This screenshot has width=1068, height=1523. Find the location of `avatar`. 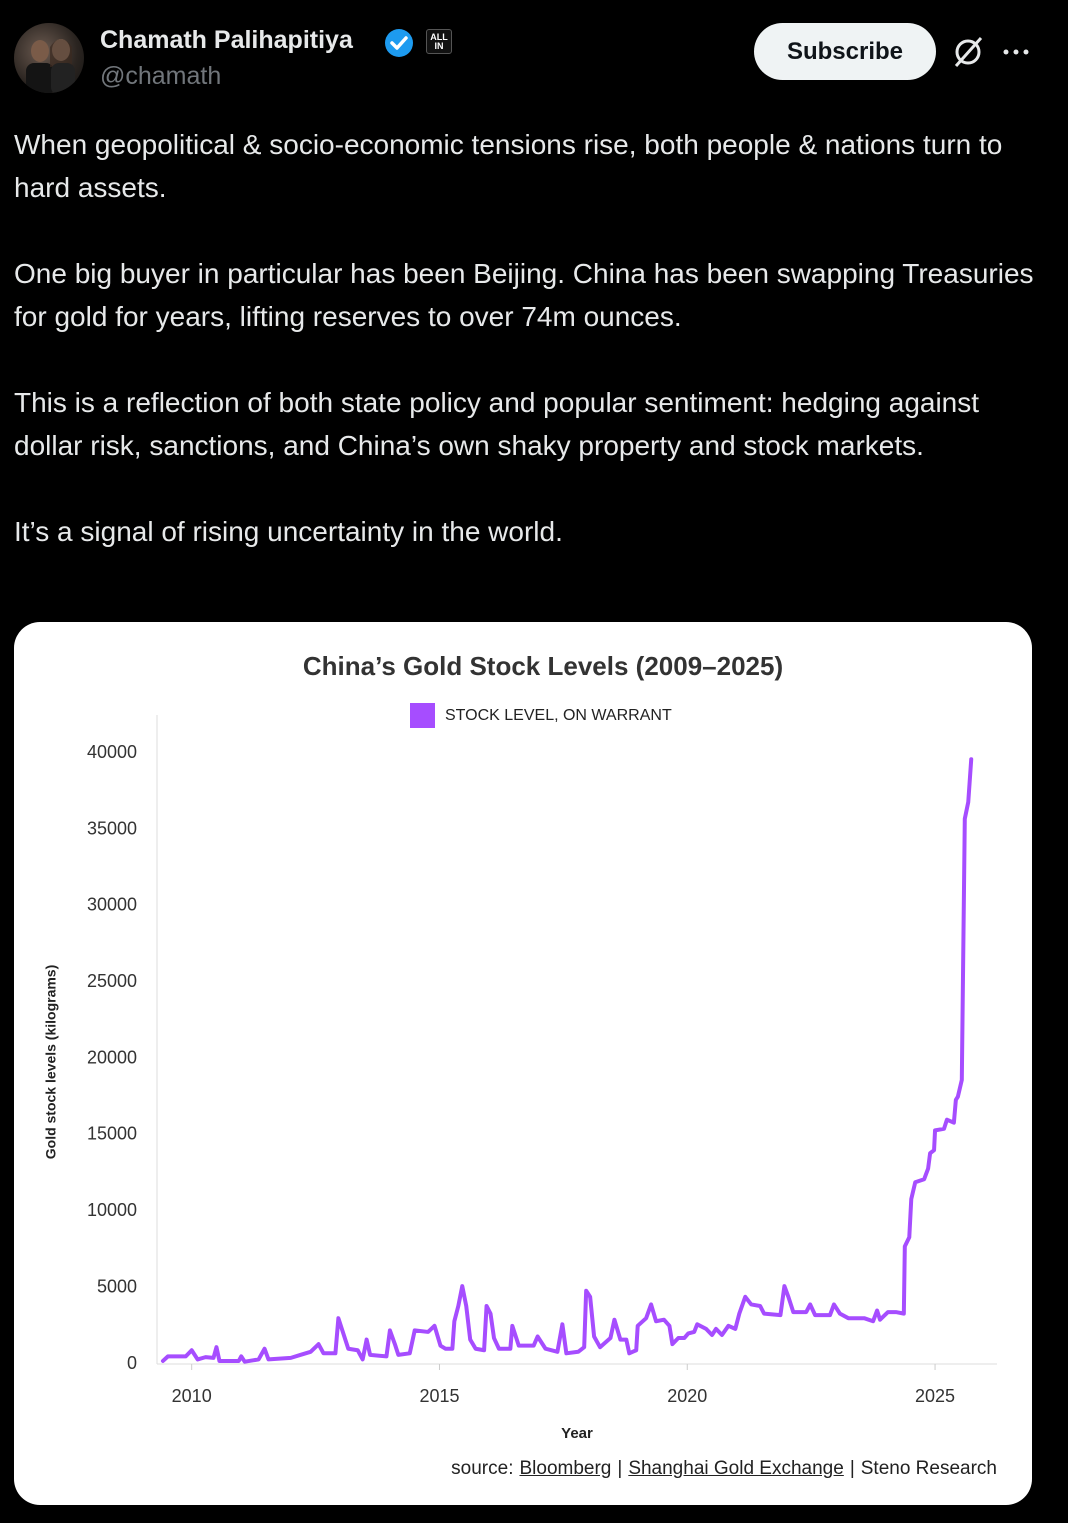

avatar is located at coordinates (49, 58).